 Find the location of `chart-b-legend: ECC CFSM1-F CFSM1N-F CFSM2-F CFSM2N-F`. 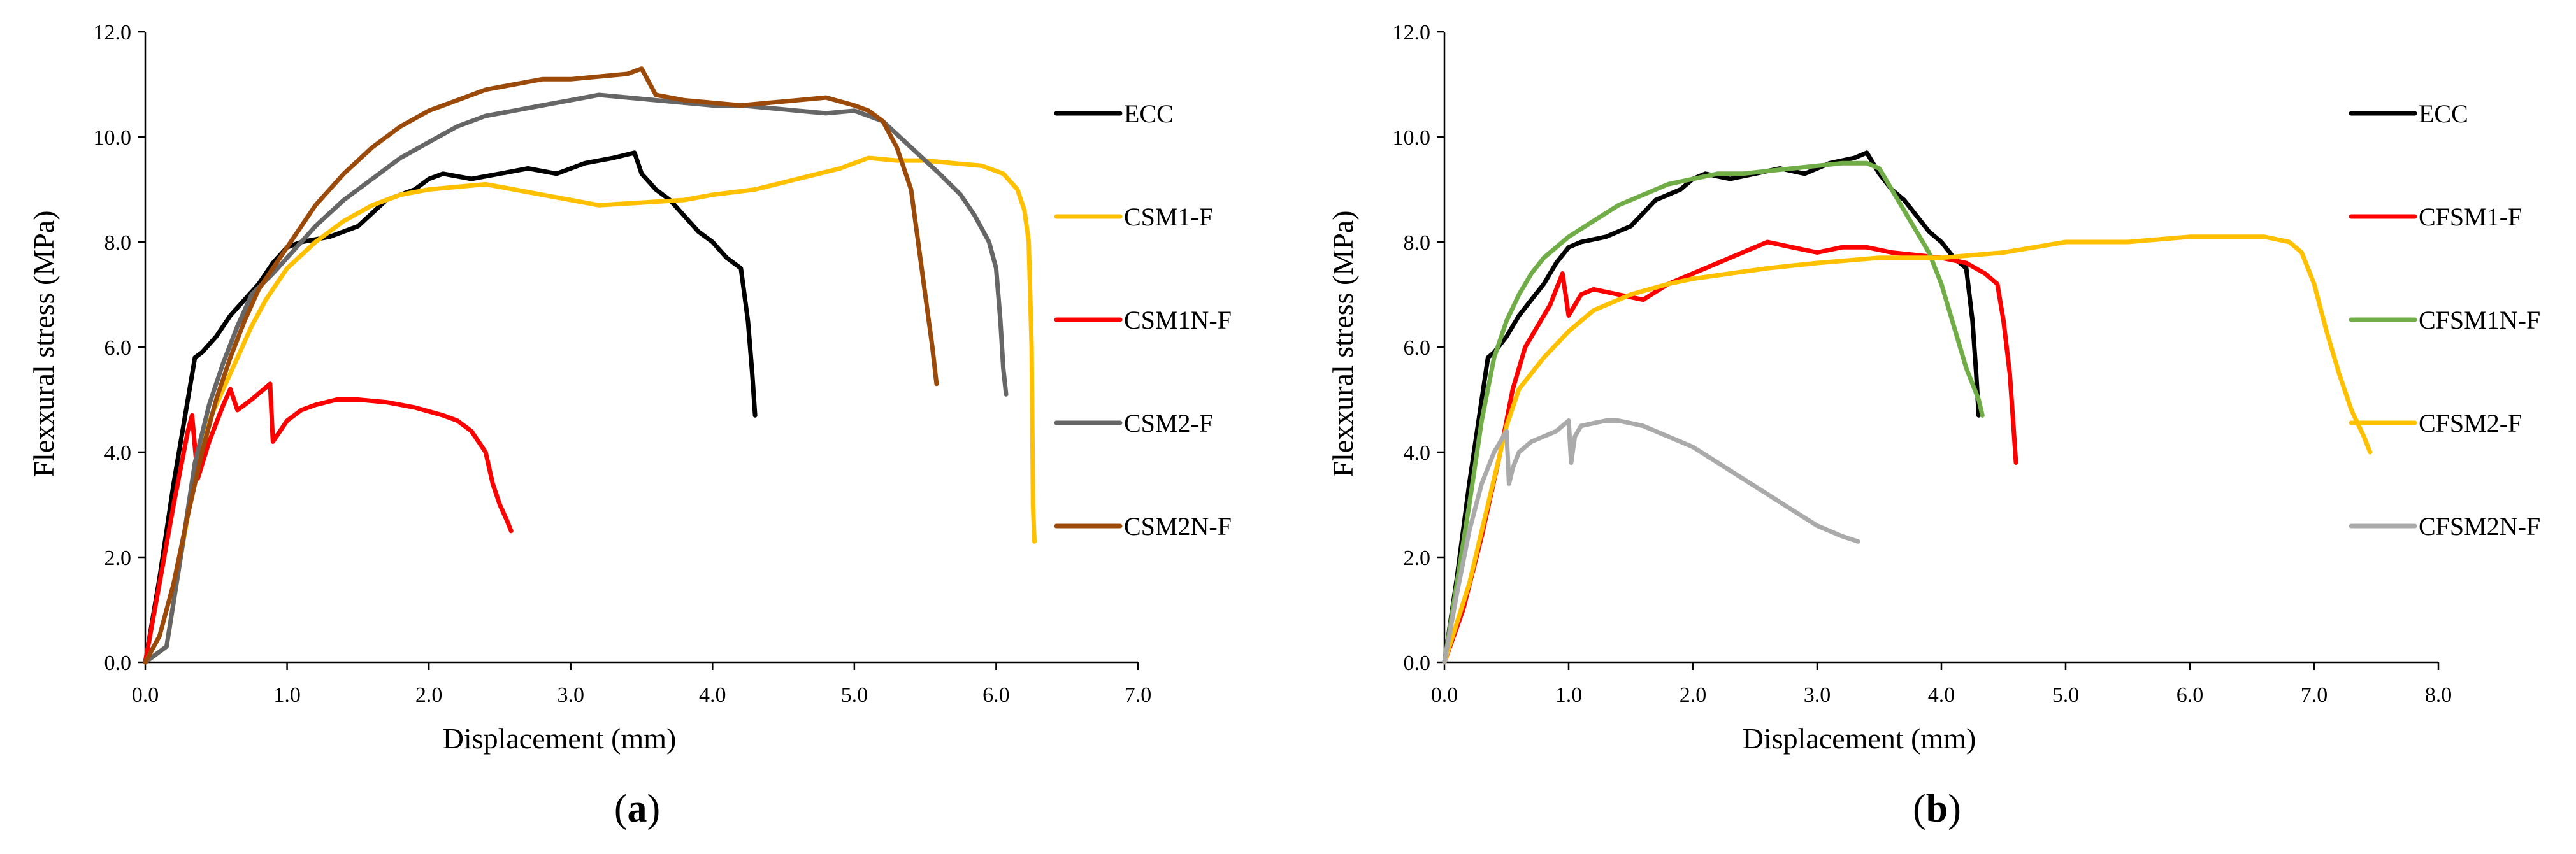

chart-b-legend: ECC CFSM1-F CFSM1N-F CFSM2-F CFSM2N-F is located at coordinates (2444, 320).